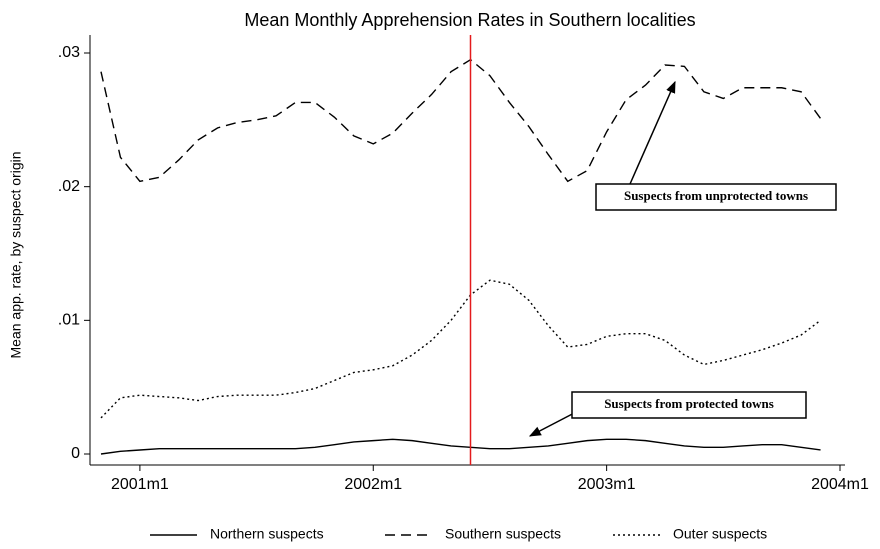 Image resolution: width=880 pixels, height=549 pixels. I want to click on y-tick-label: .02, so click(69, 186).